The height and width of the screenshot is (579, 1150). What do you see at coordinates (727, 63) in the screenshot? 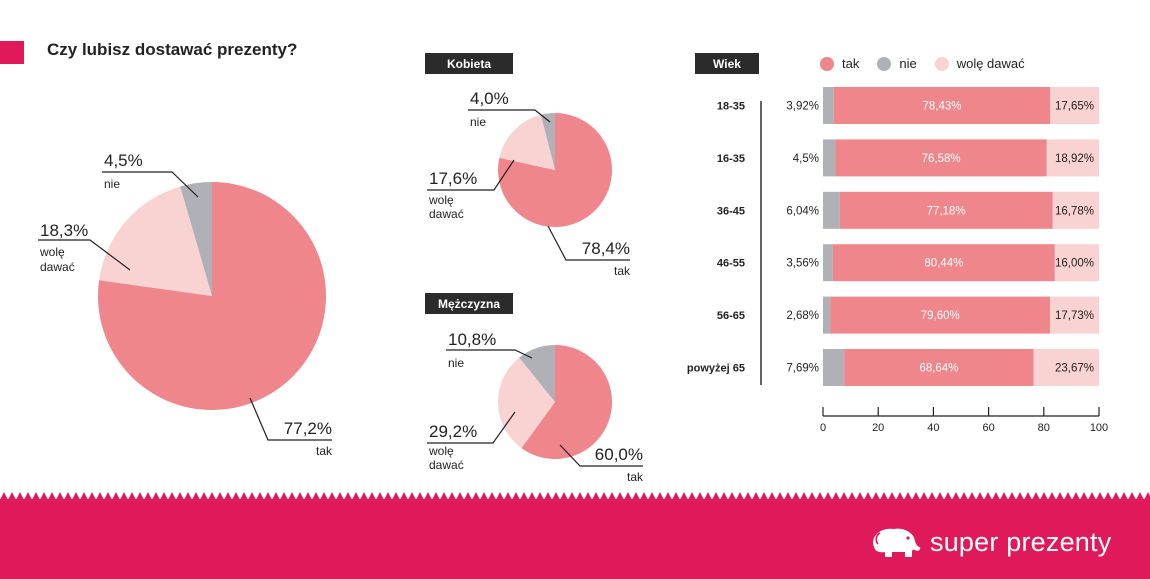
I see `wiek-header: Wiek` at bounding box center [727, 63].